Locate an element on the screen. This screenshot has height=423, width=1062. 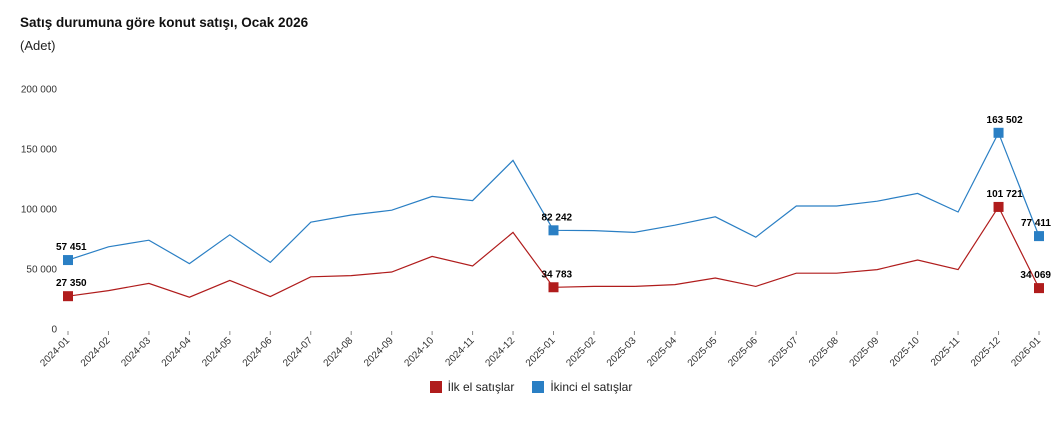
x-tick-label: 2025-11 is located at coordinates (946, 352).